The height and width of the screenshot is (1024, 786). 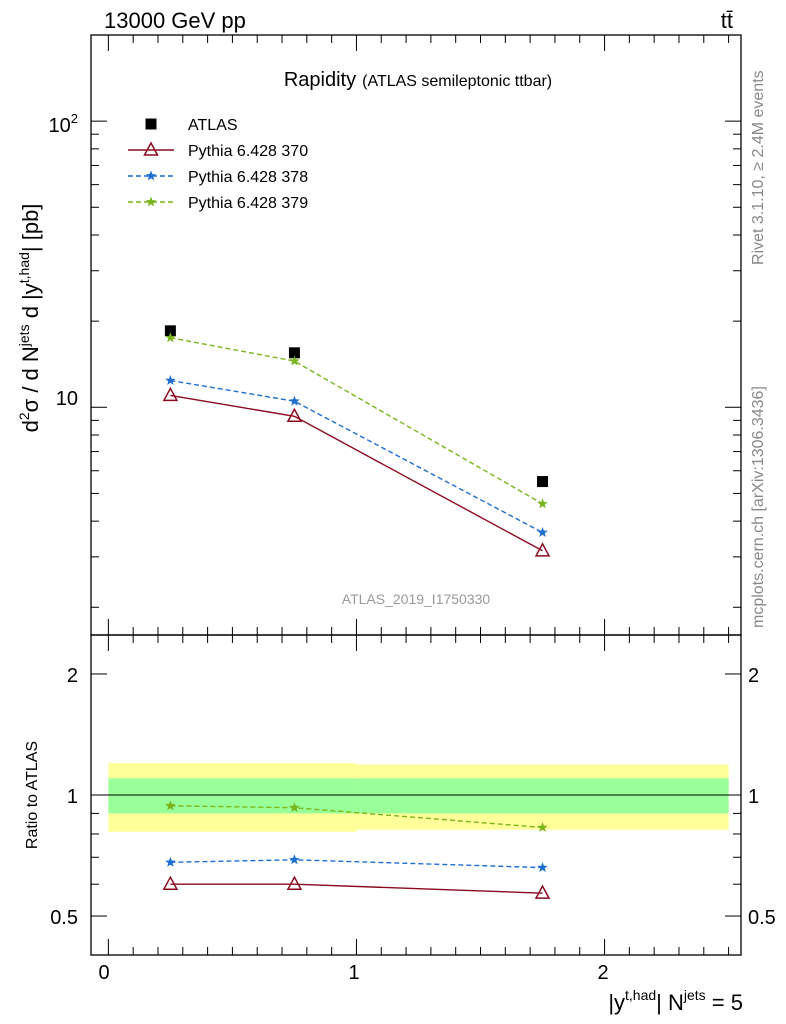 I want to click on ratio-ytick-05-right: 0.5, so click(x=762, y=918).